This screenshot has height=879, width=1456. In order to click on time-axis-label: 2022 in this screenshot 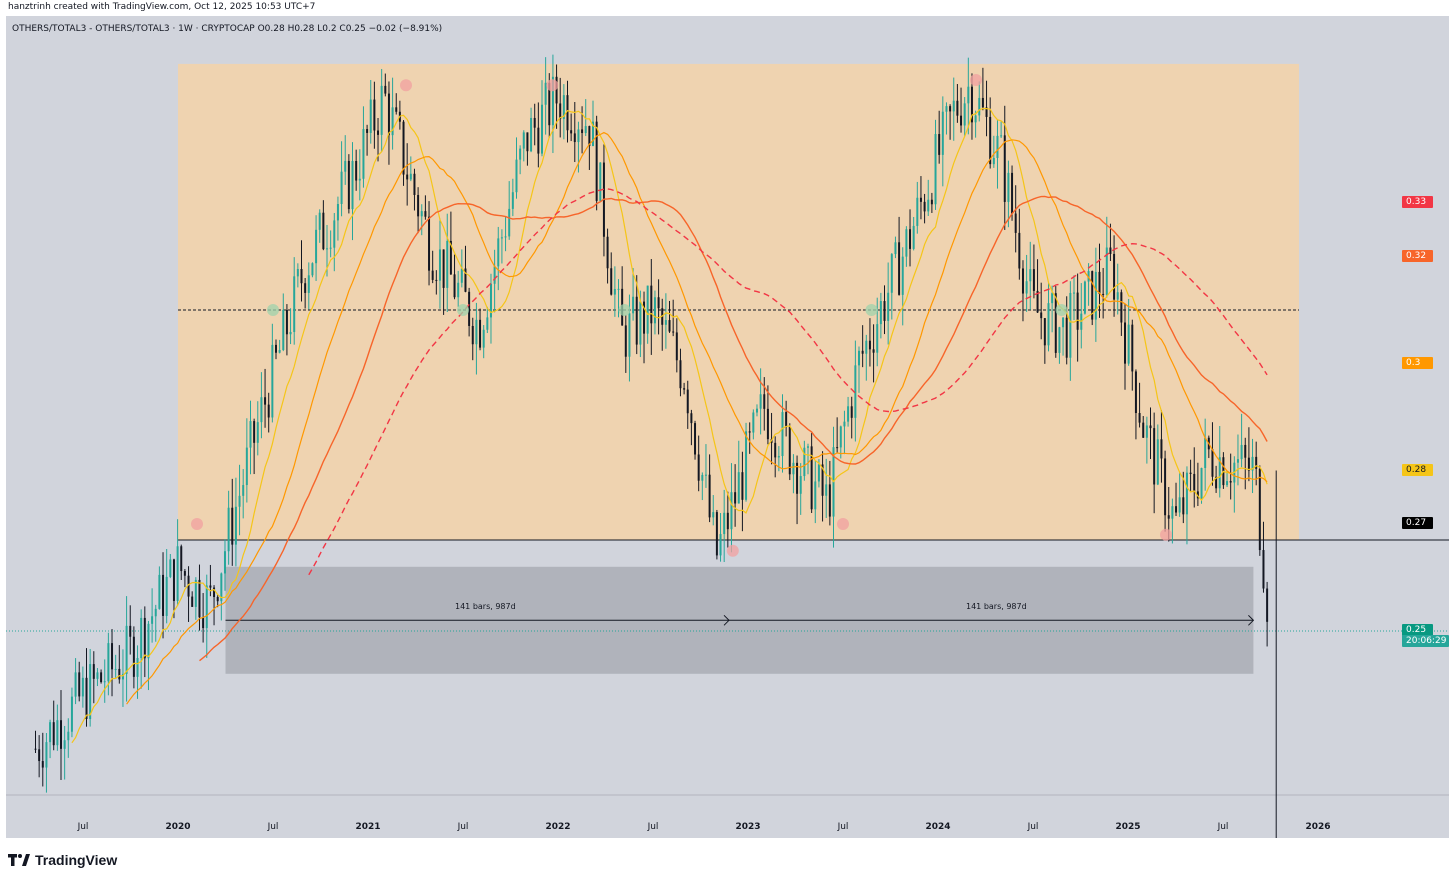, I will do `click(558, 827)`.